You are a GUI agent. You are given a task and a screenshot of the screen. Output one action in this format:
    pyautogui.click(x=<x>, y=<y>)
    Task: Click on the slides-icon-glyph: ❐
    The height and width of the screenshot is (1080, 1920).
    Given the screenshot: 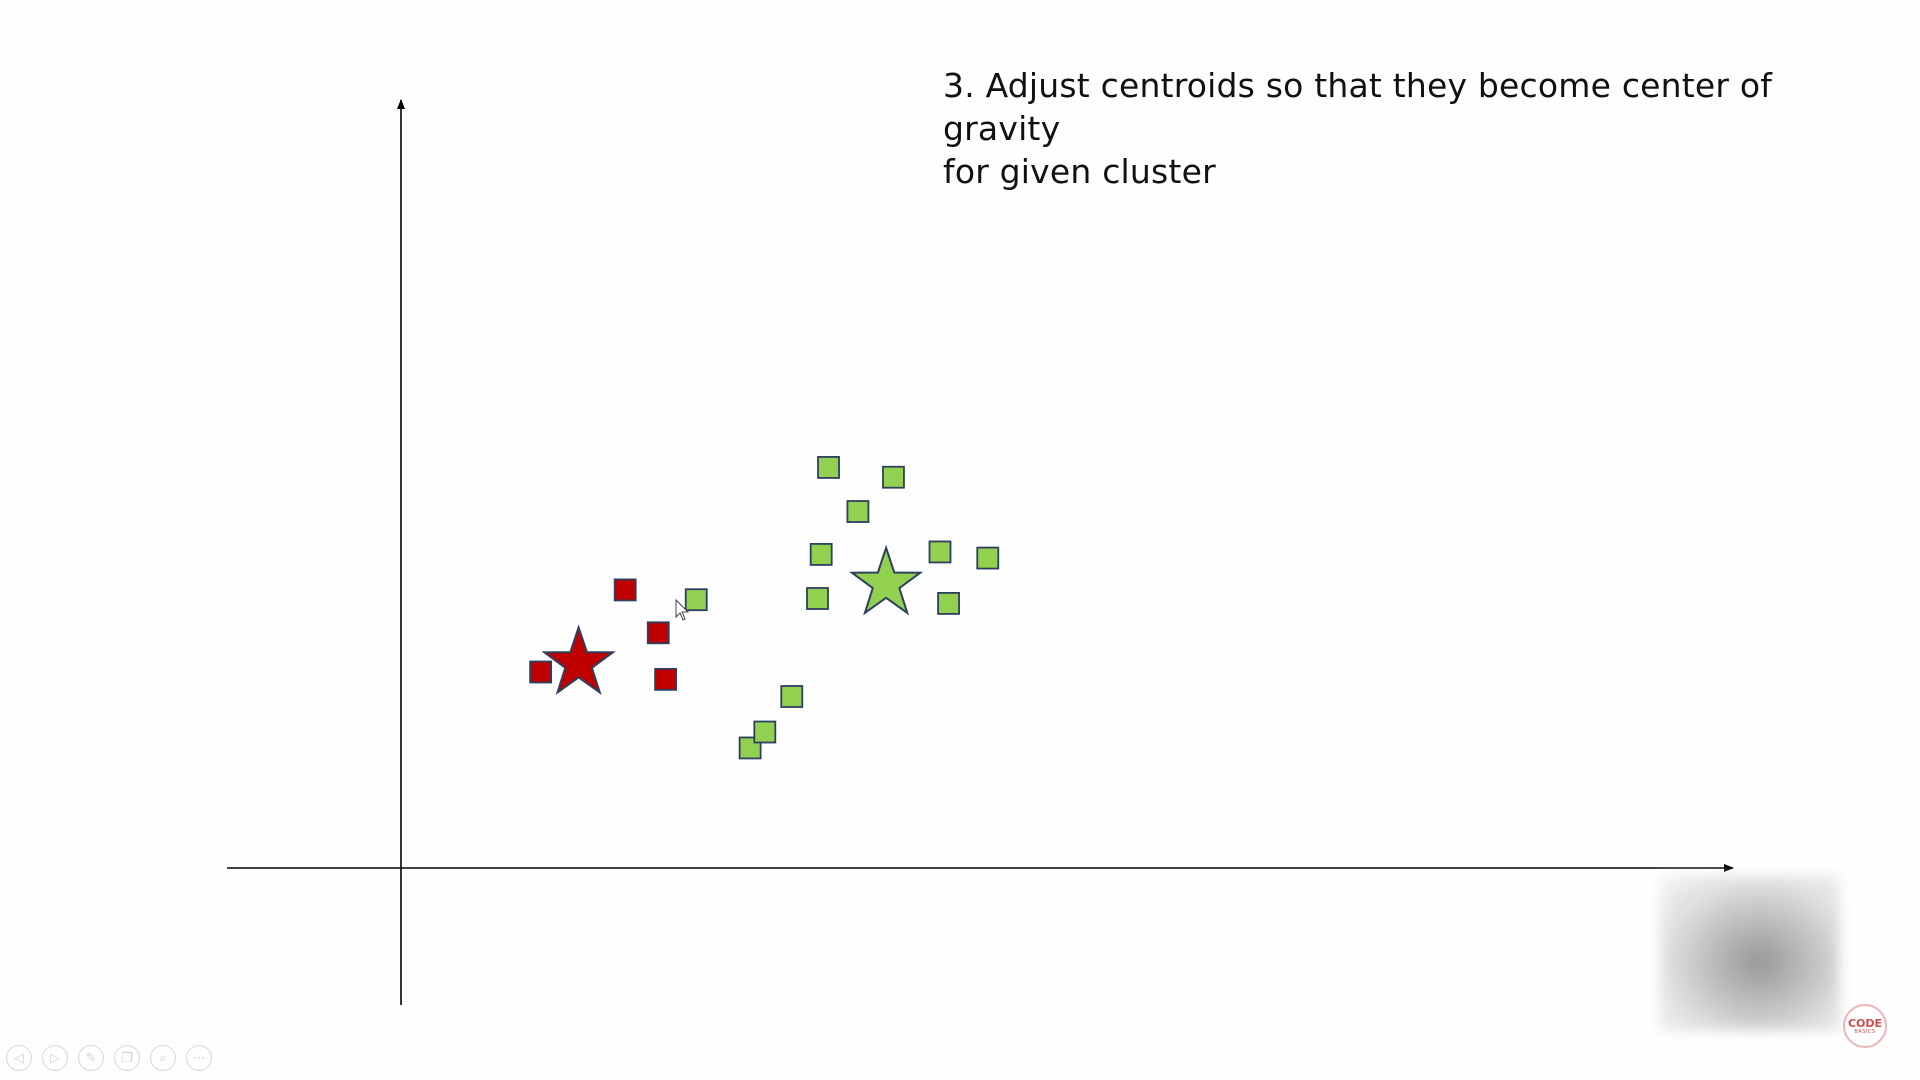 What is the action you would take?
    pyautogui.click(x=127, y=1058)
    